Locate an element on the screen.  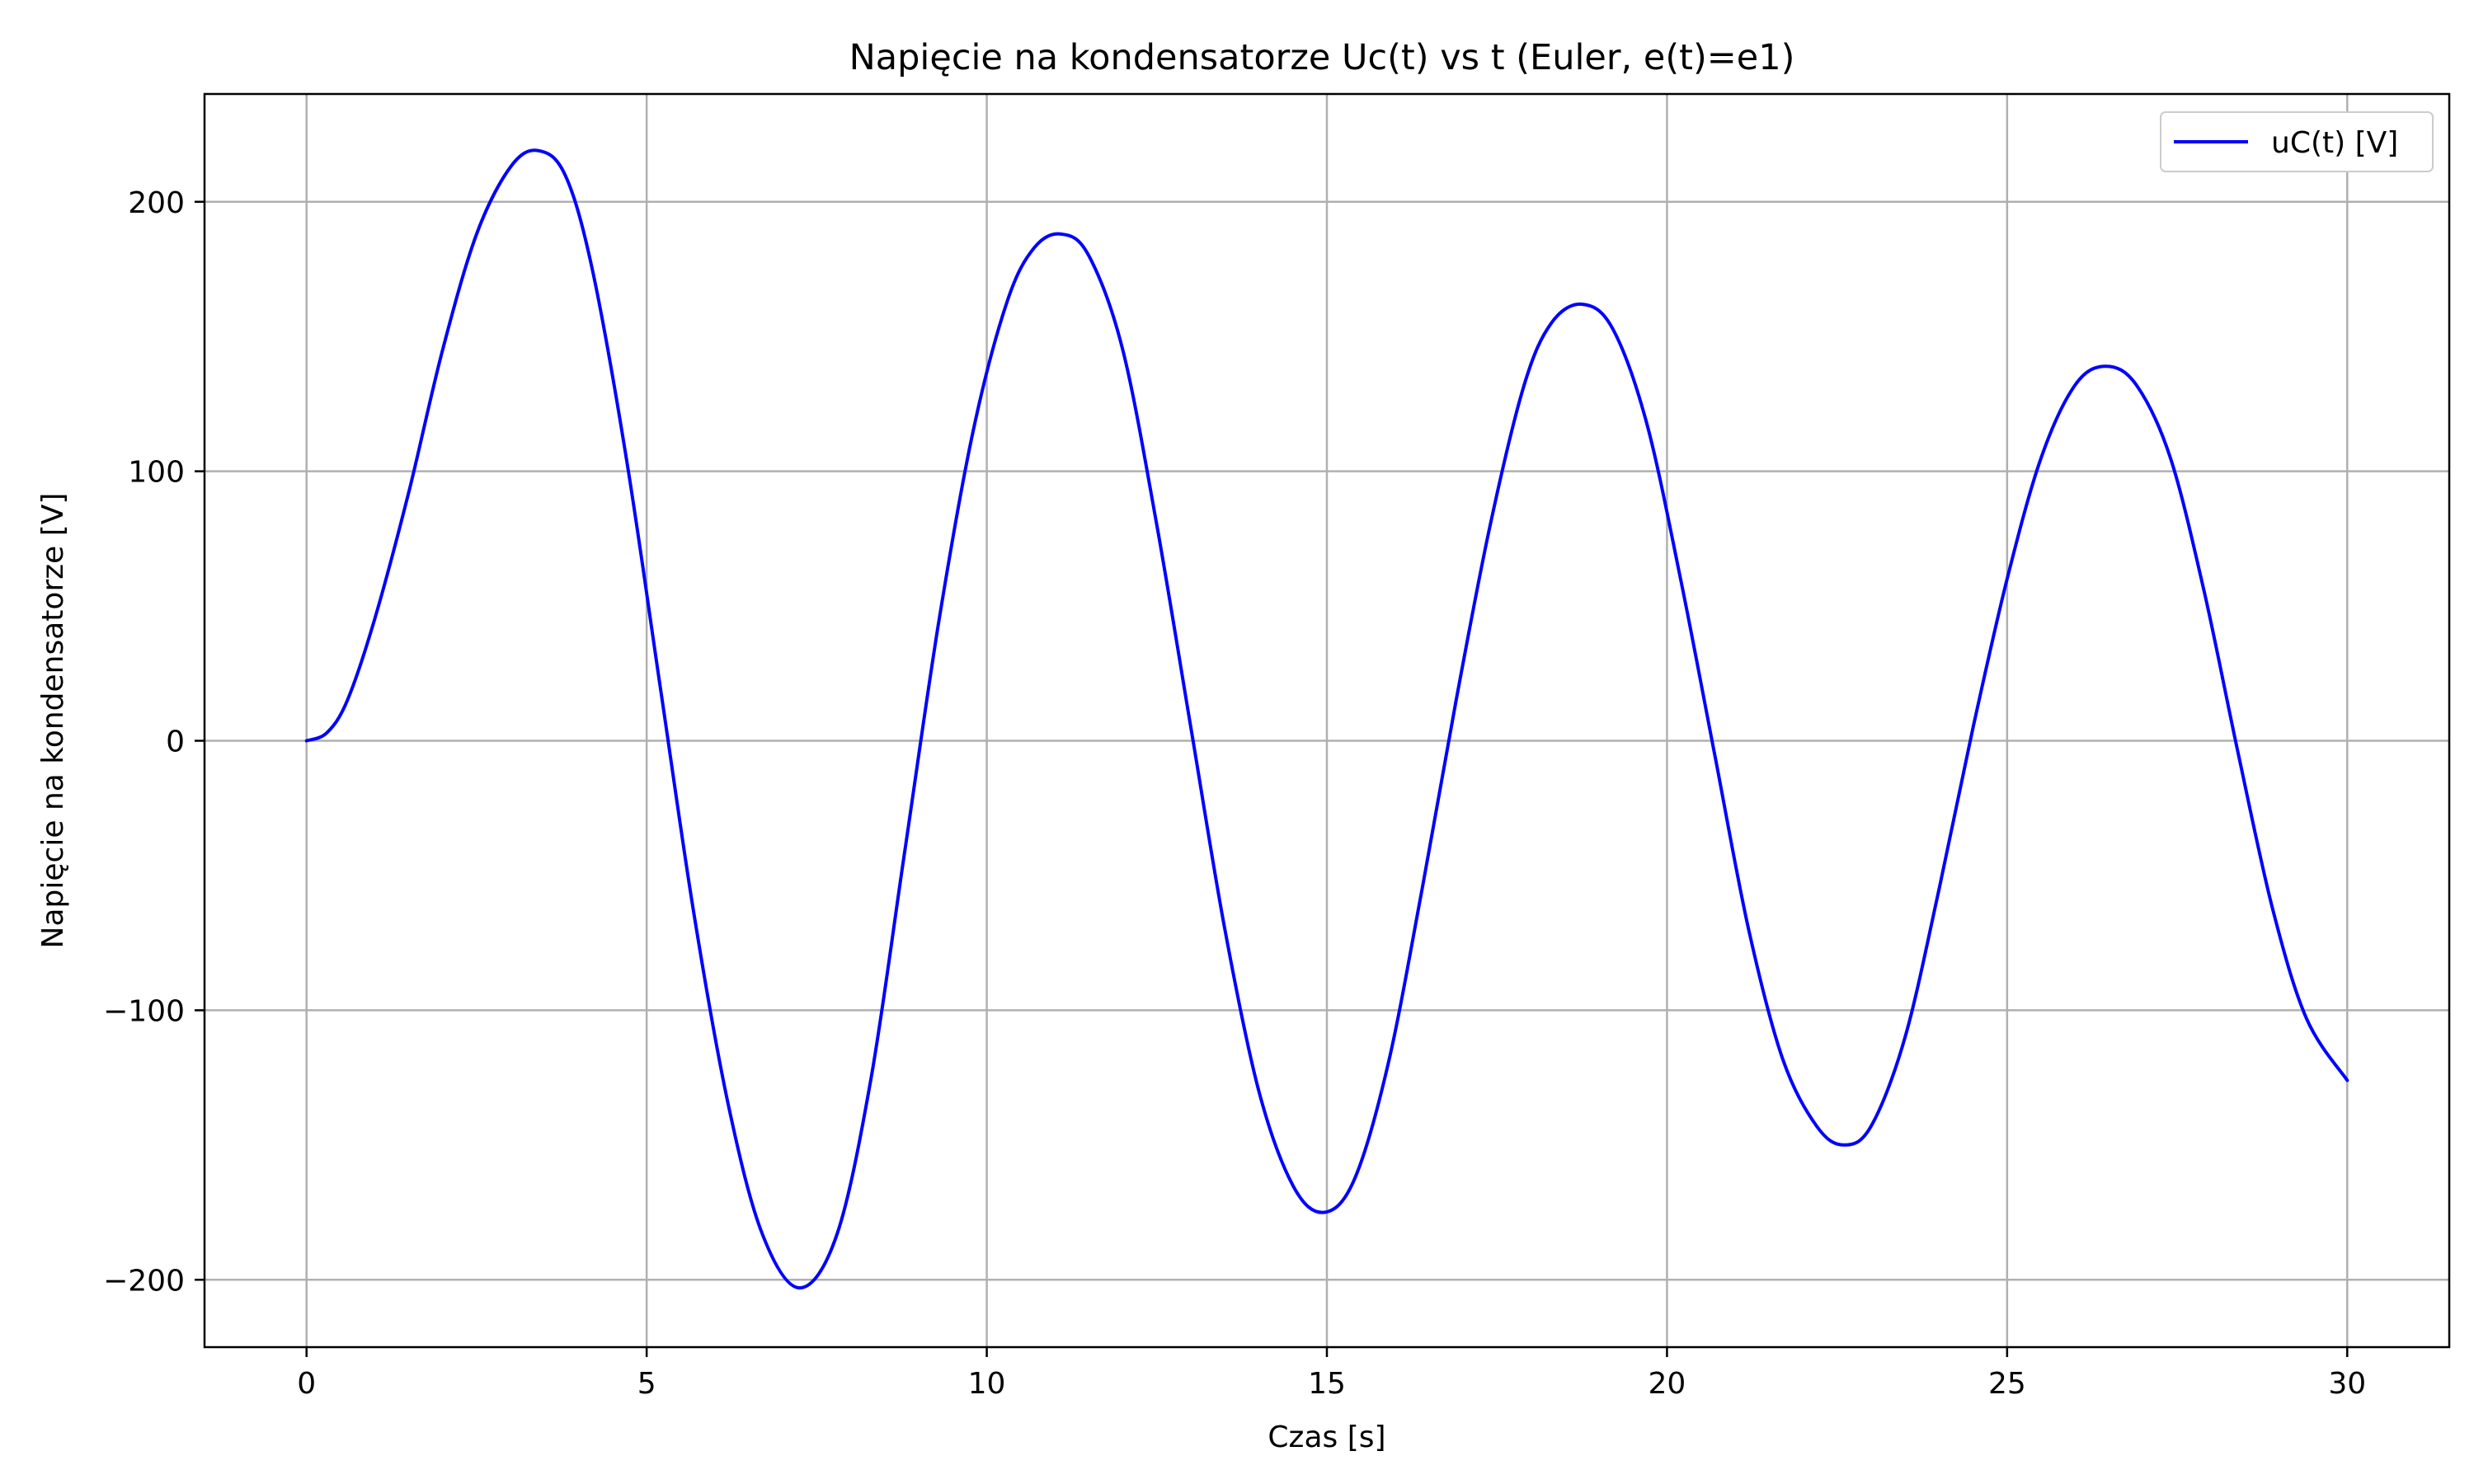
x-tick-label: 30 is located at coordinates (2347, 1384).